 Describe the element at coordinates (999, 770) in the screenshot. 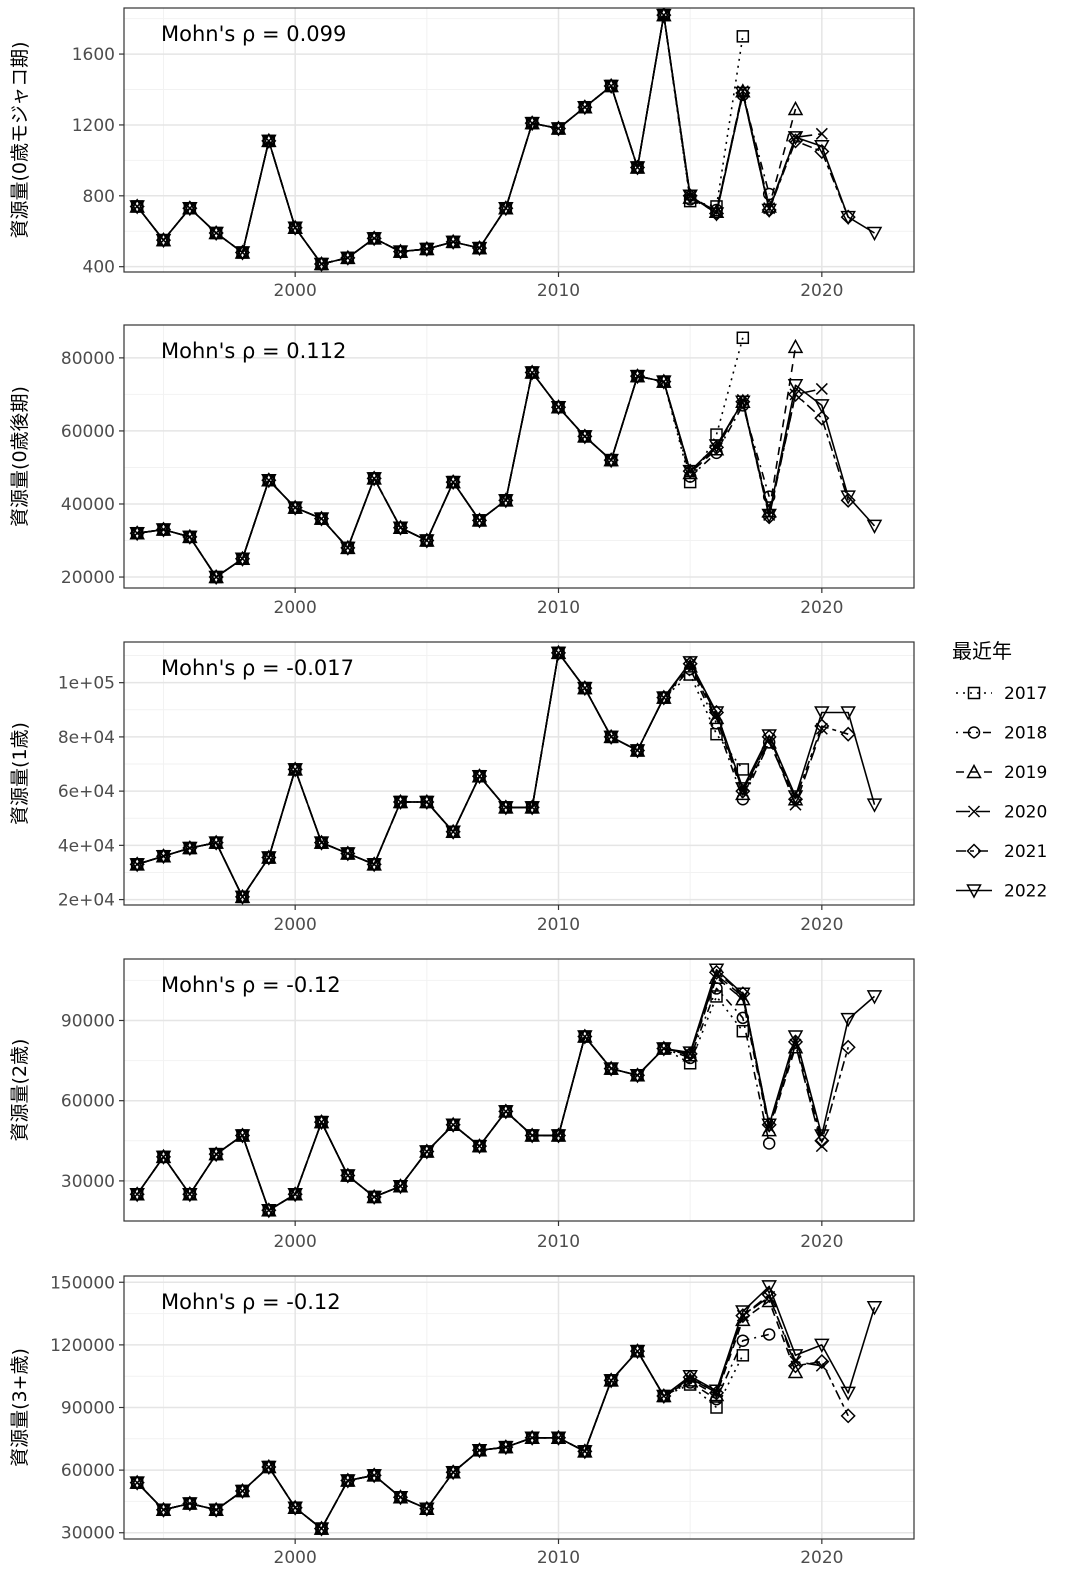

I see `legend: 最近年 2017 2018 2019 2020 2021 2022` at that location.